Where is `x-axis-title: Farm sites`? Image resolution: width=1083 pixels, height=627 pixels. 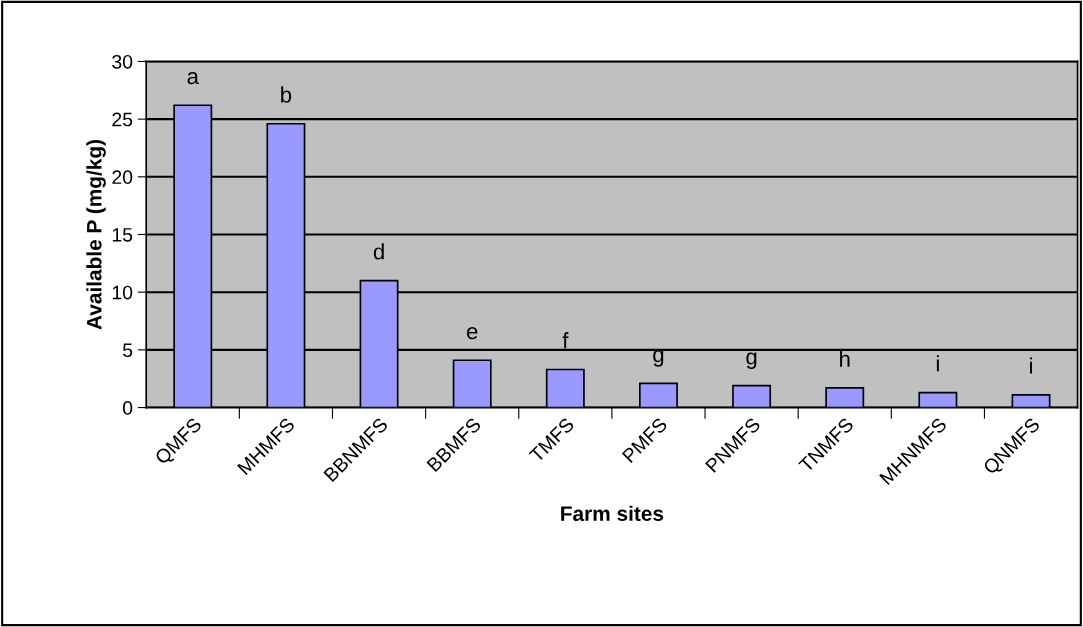 x-axis-title: Farm sites is located at coordinates (612, 513).